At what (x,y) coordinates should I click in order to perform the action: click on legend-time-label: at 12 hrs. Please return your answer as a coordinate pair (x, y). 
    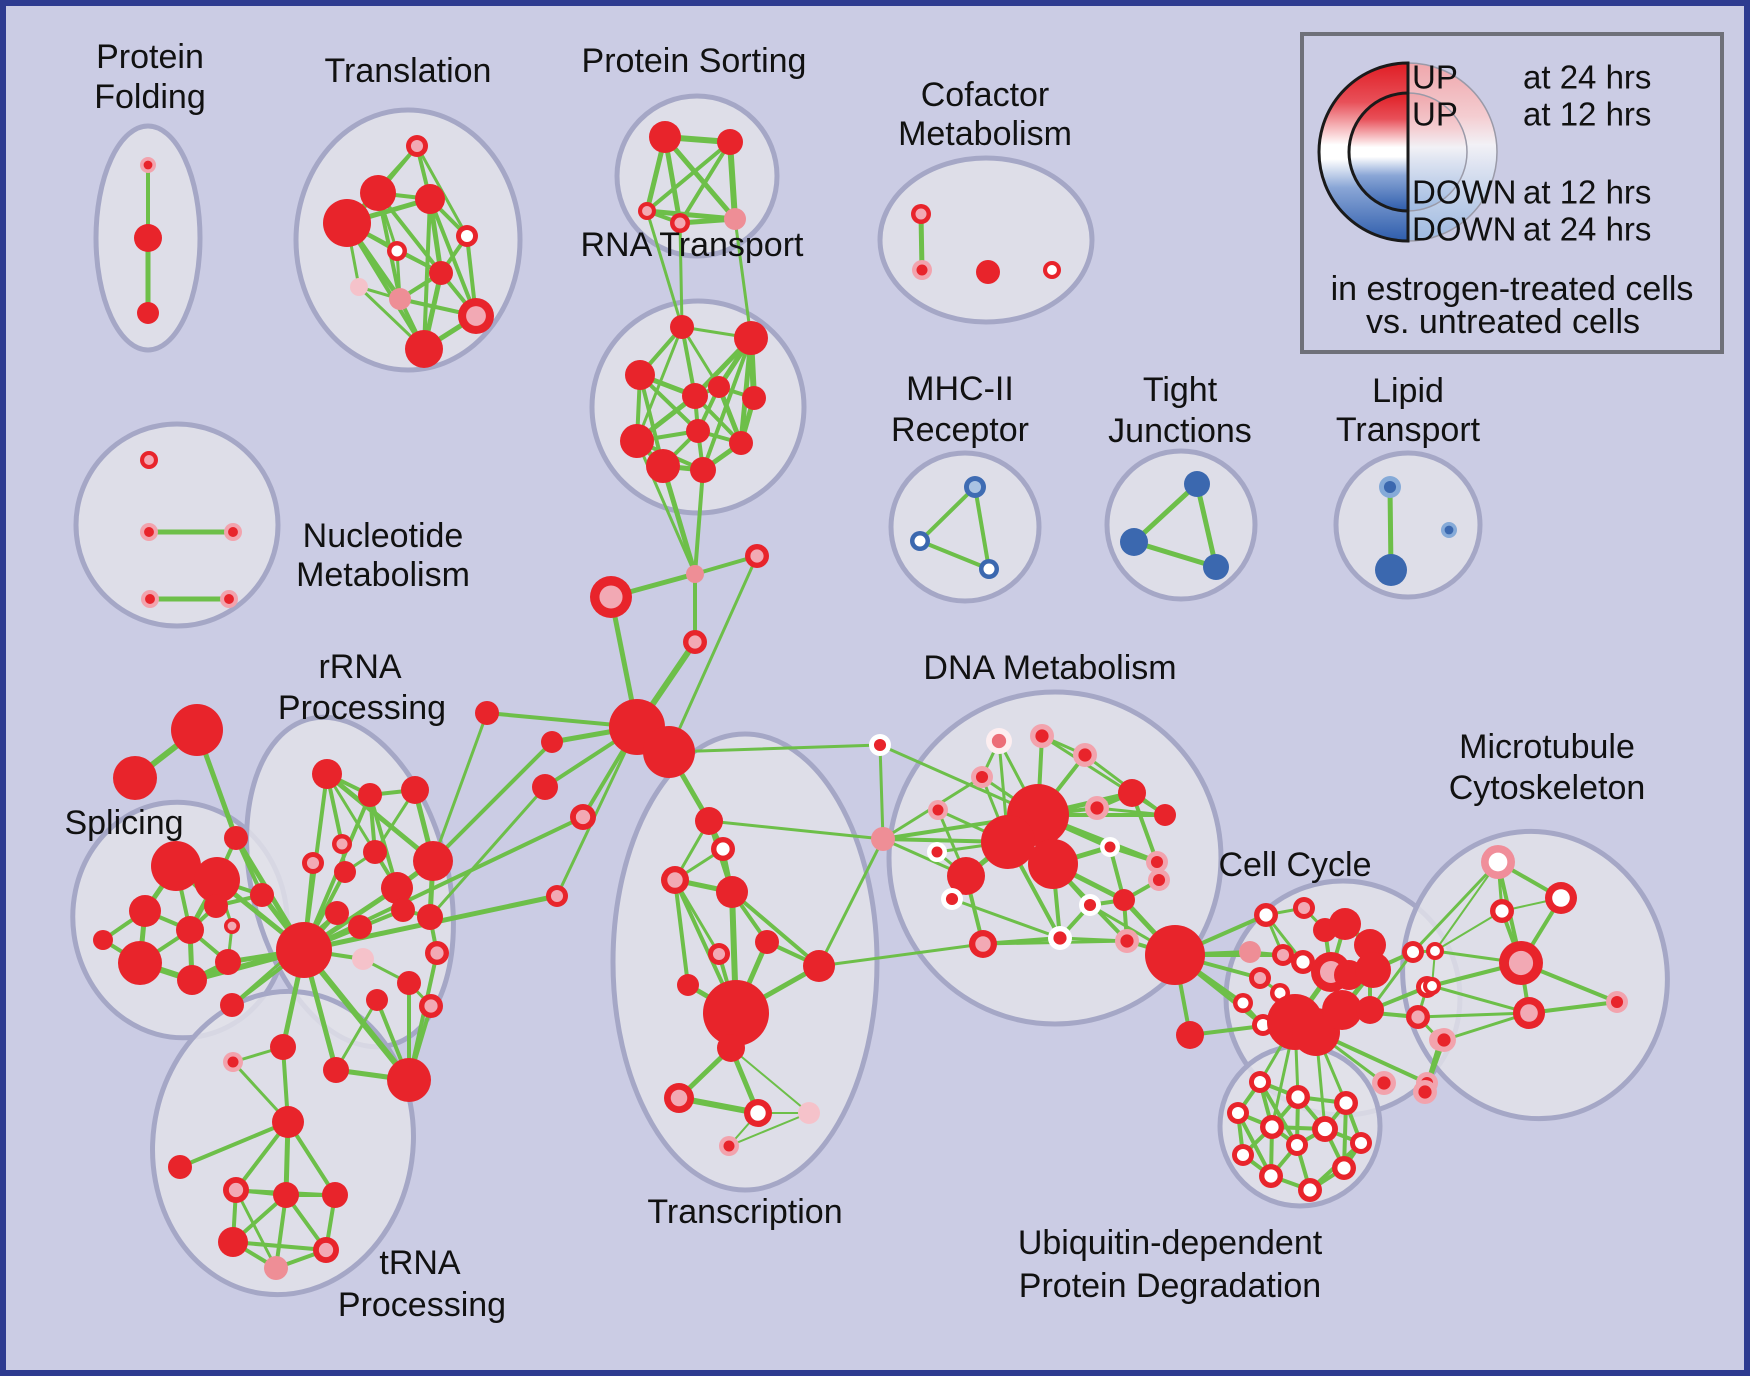
    Looking at the image, I should click on (1587, 192).